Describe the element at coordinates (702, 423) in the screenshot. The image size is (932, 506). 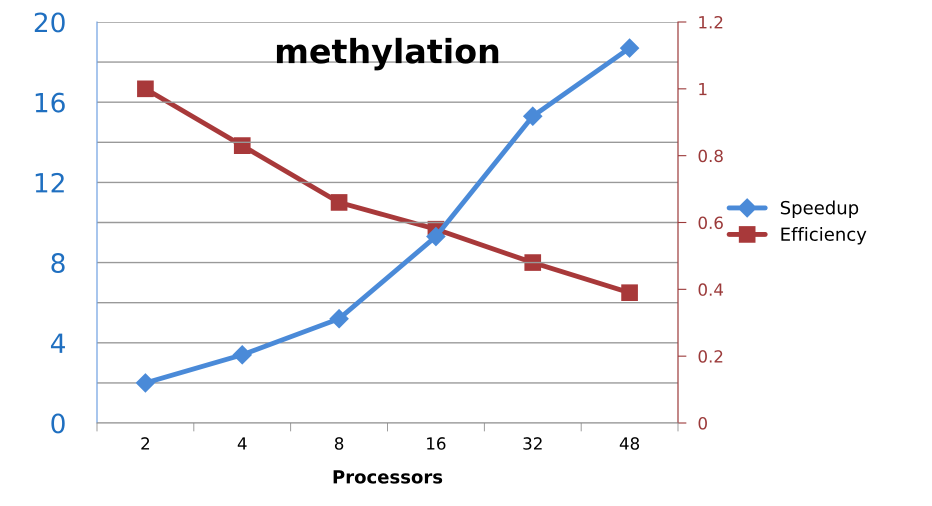
I see `y2-tick-label: 0` at that location.